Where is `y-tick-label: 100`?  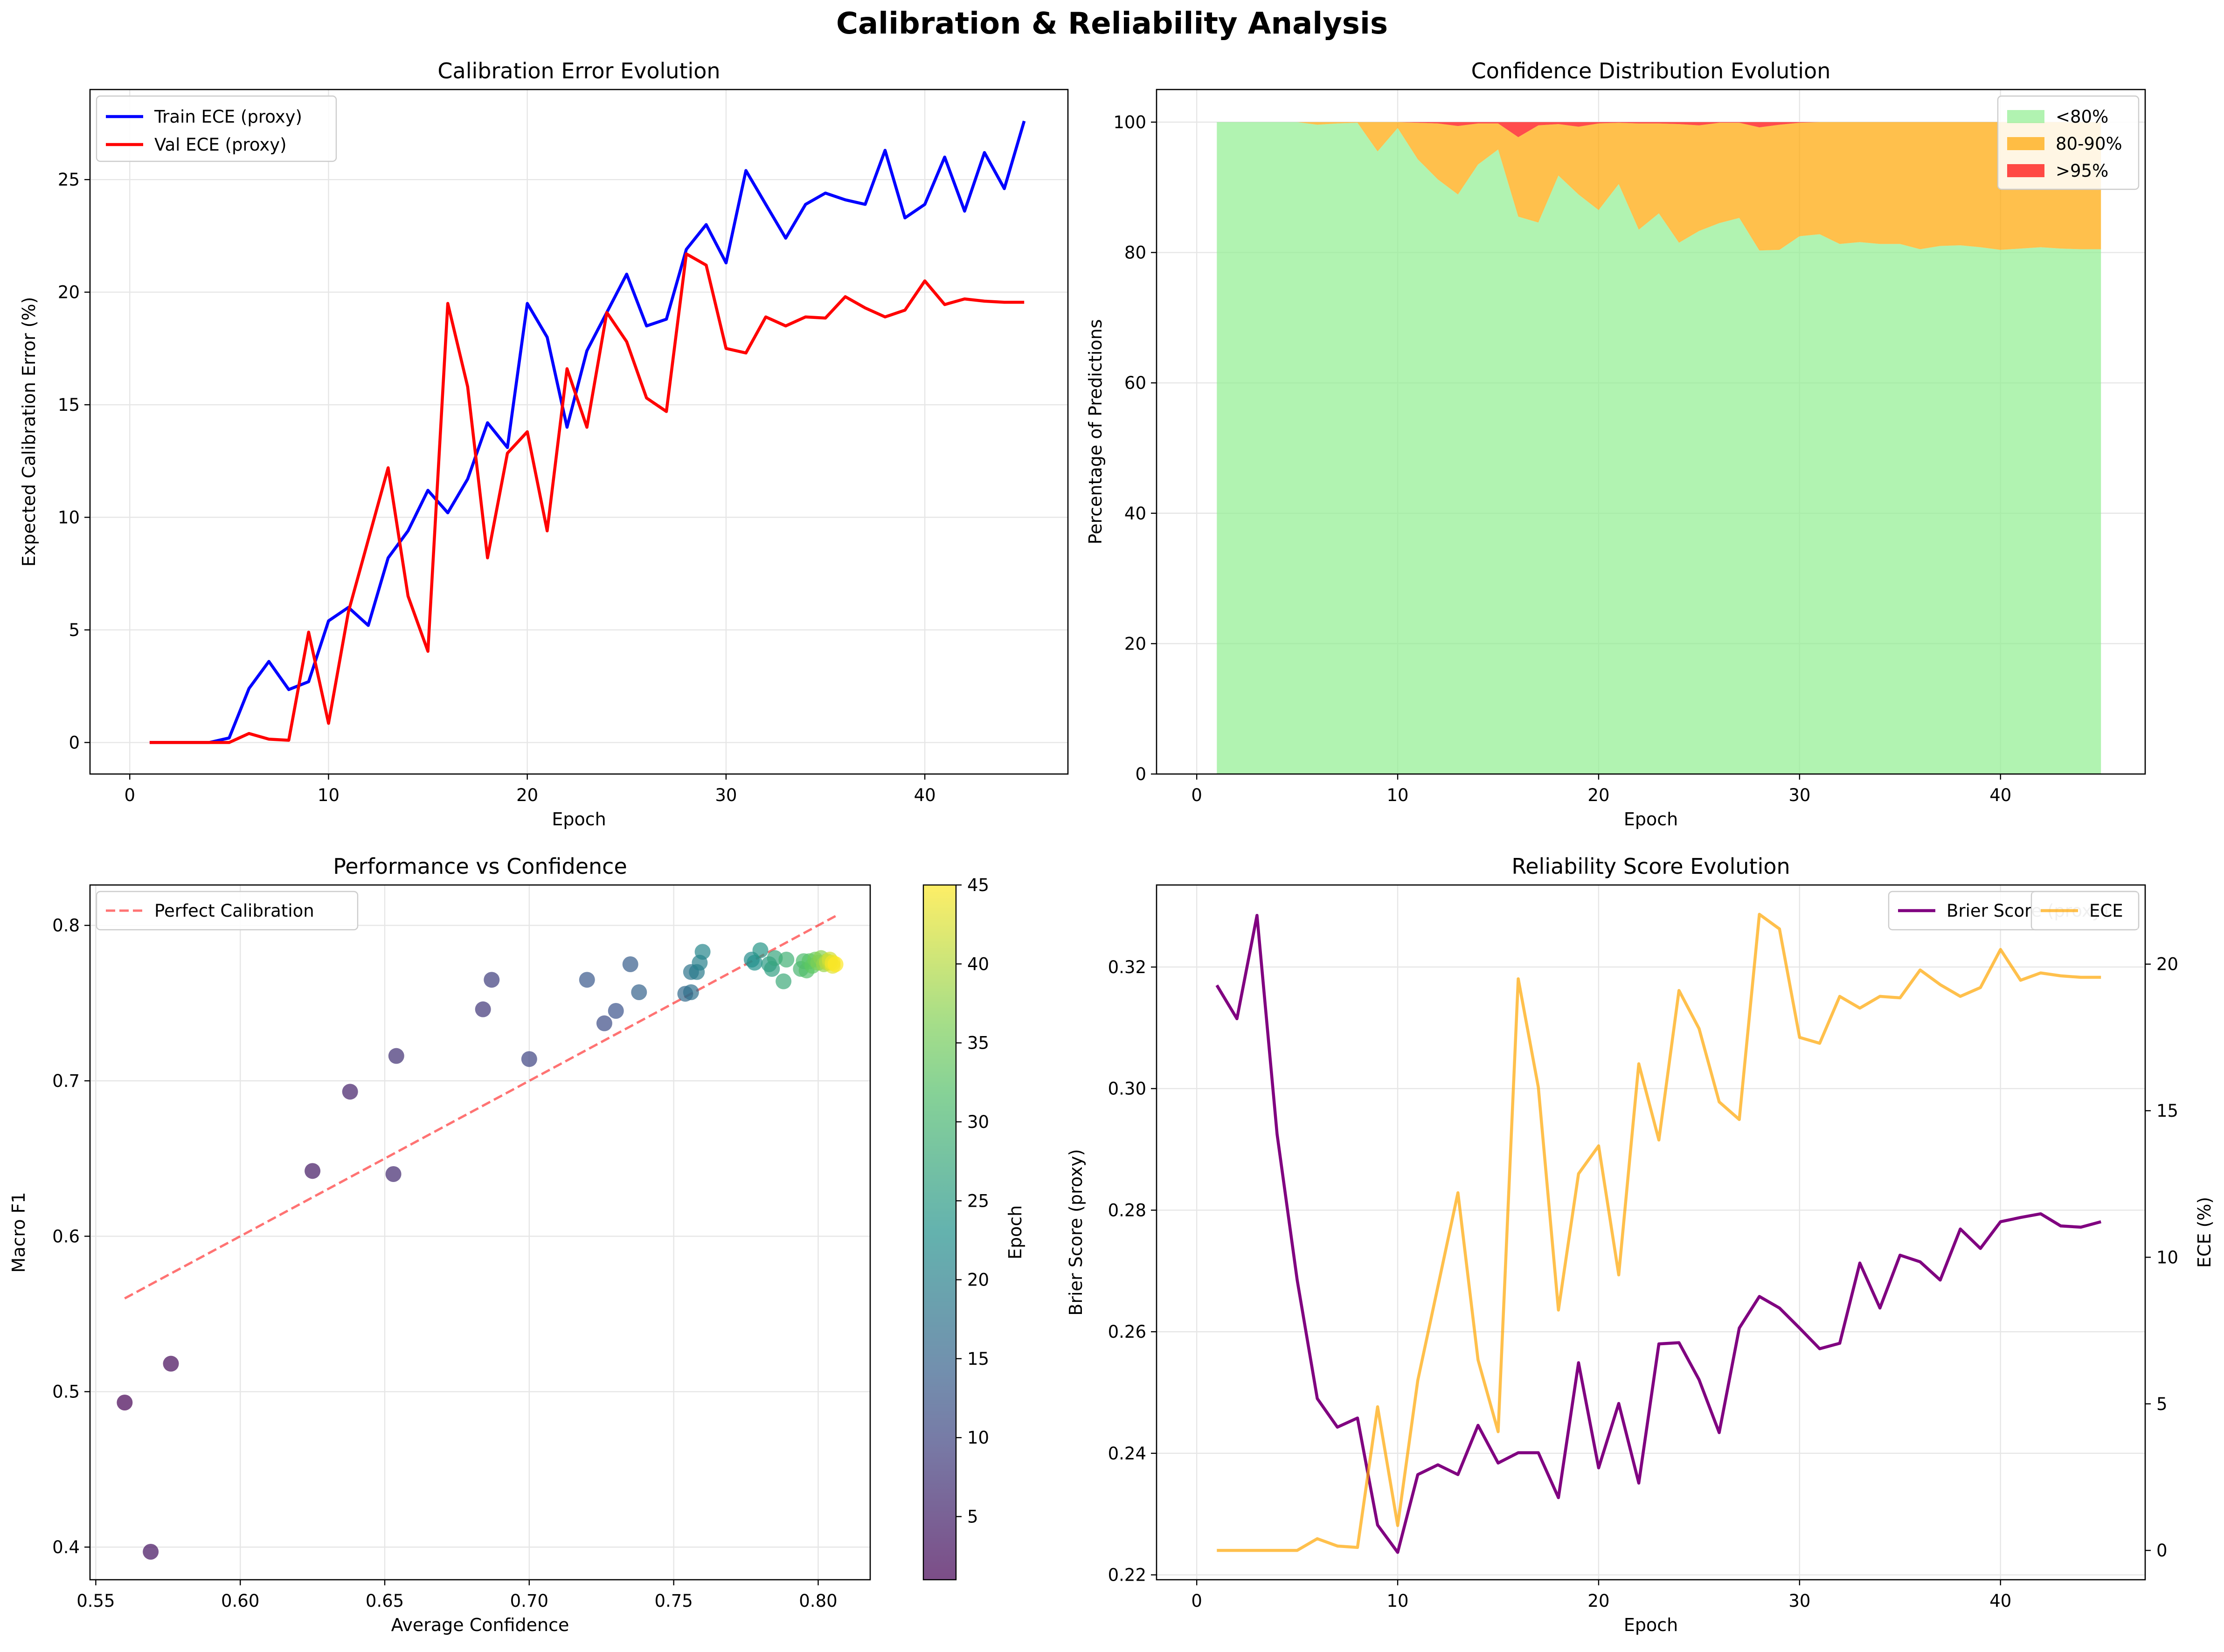 y-tick-label: 100 is located at coordinates (1129, 122).